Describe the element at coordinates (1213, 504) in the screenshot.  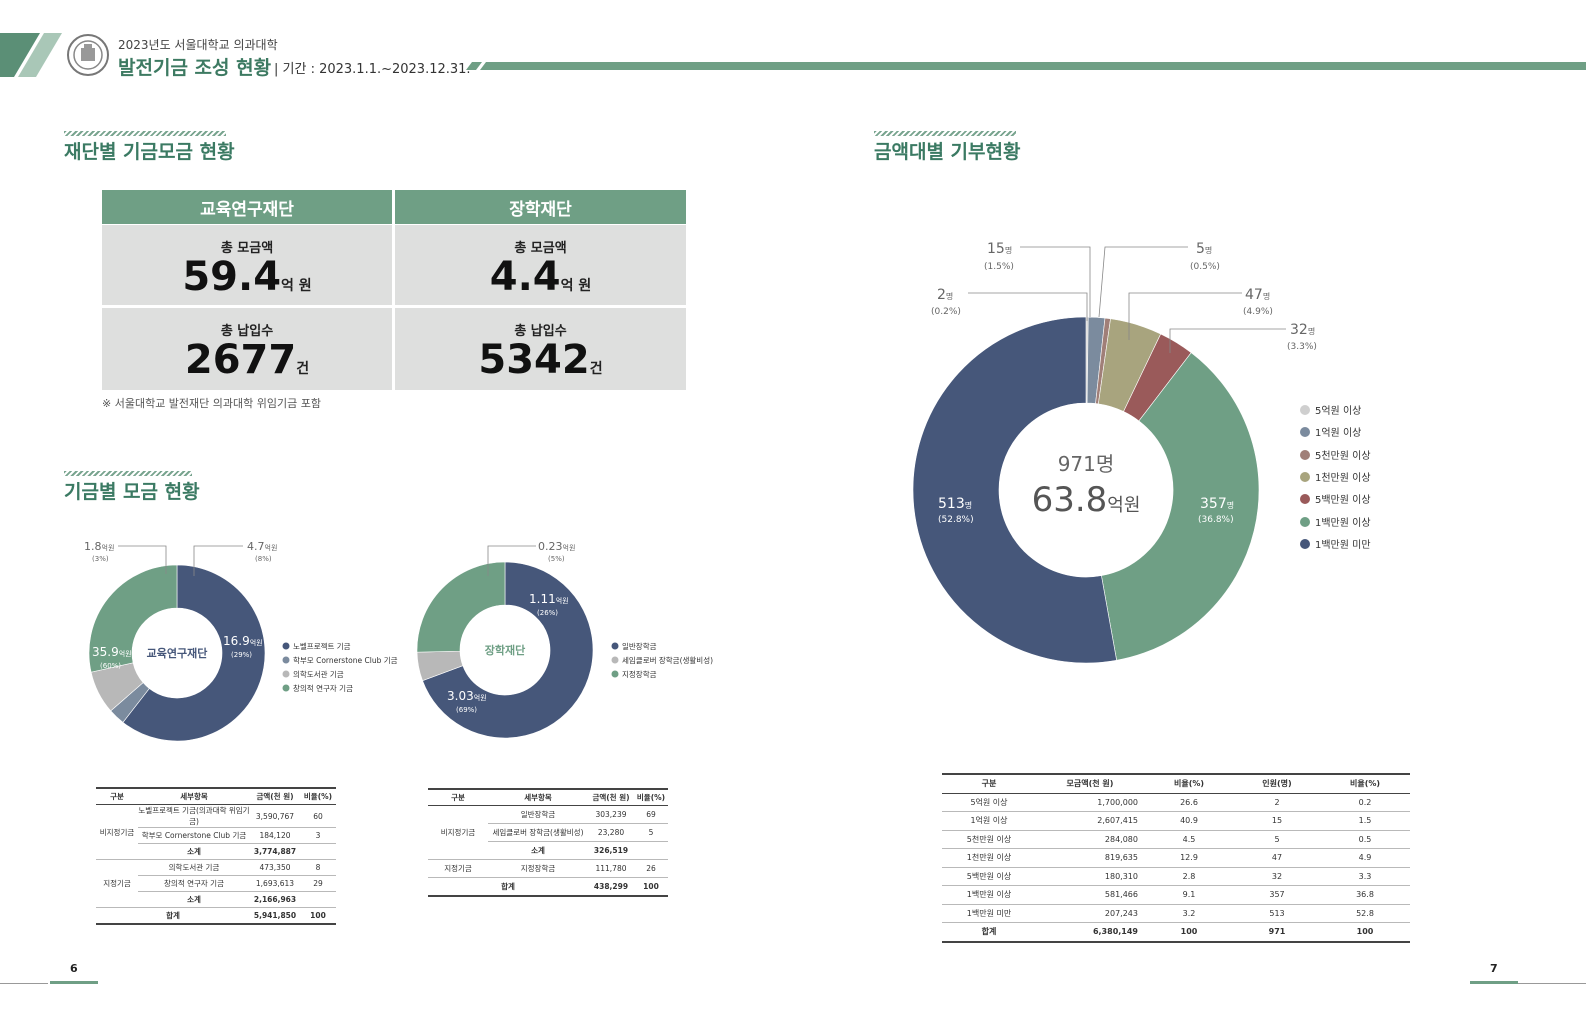
I see `chart3-label-value-5: 357` at that location.